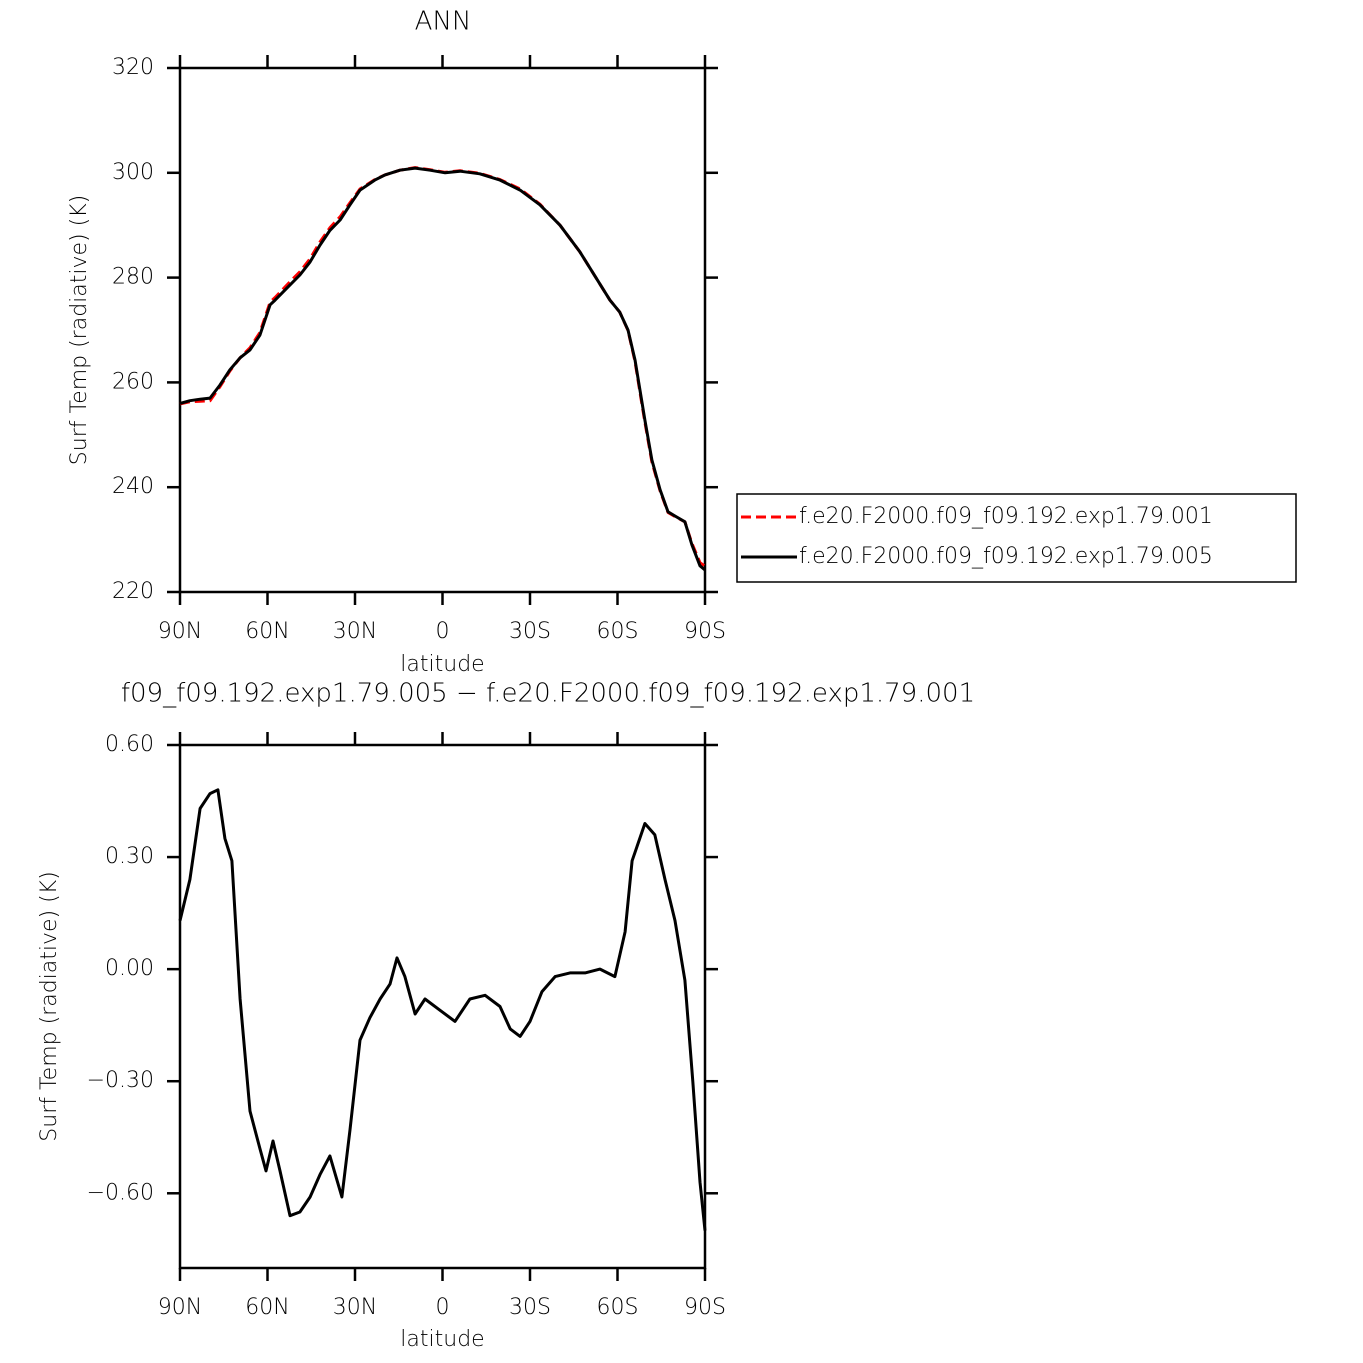 Image resolution: width=1363 pixels, height=1363 pixels. What do you see at coordinates (120, 1192) in the screenshot?
I see `y-tick-label: −0.60` at bounding box center [120, 1192].